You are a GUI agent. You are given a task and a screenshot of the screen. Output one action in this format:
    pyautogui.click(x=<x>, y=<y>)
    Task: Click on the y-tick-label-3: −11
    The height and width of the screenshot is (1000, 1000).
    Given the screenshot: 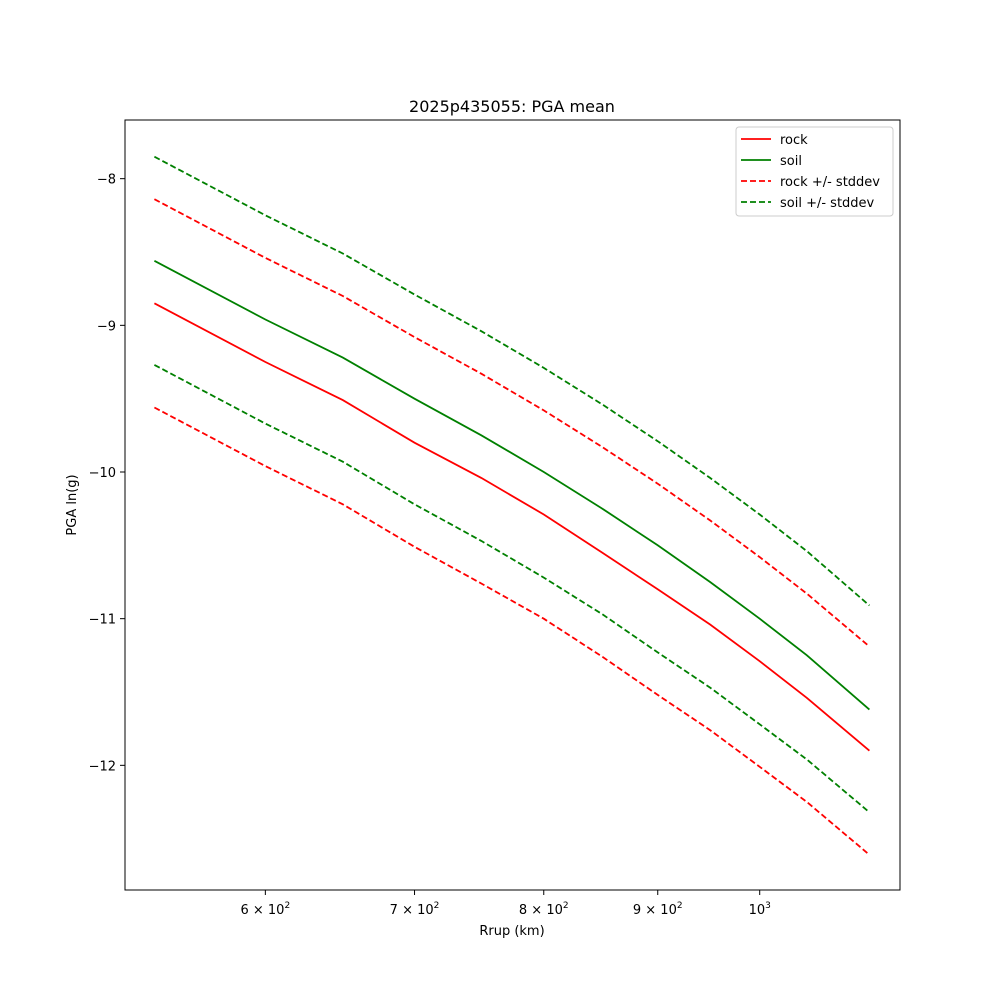 What is the action you would take?
    pyautogui.click(x=102, y=620)
    